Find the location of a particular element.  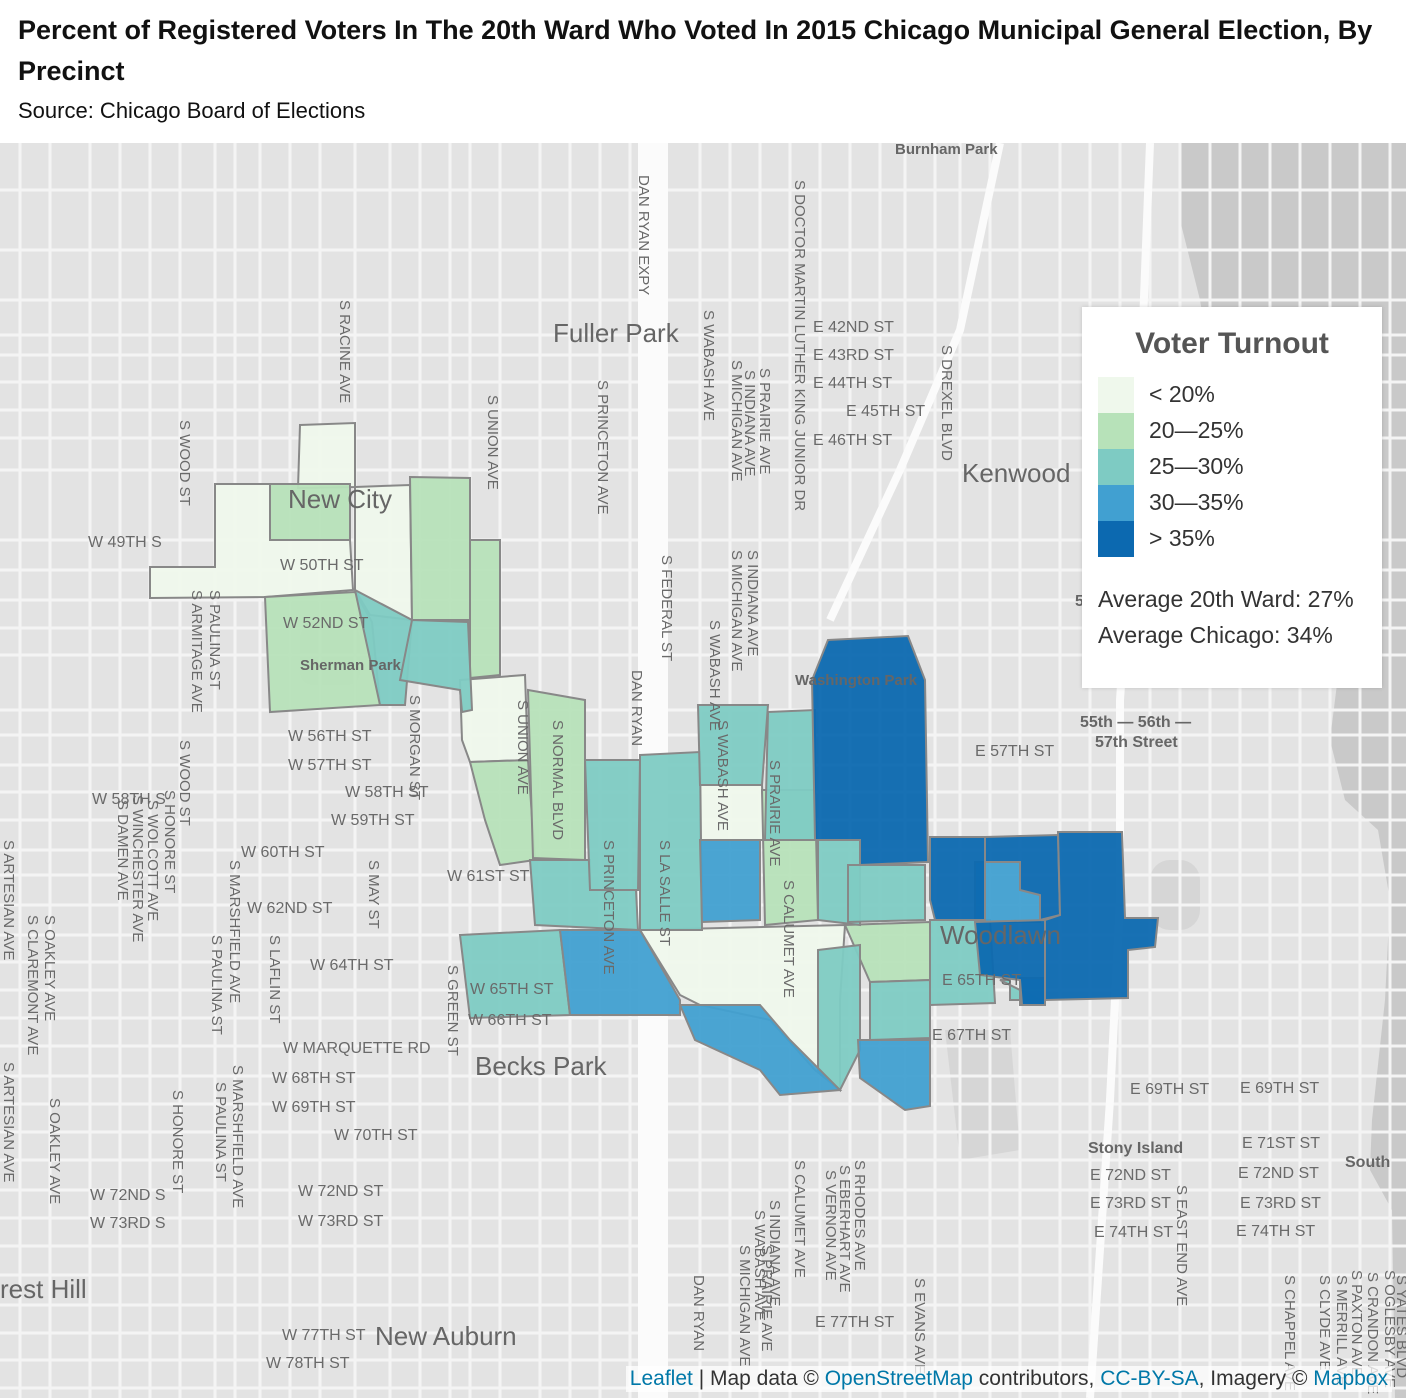

street-label: S MERRILL AVE is located at coordinates (1341, 1330).